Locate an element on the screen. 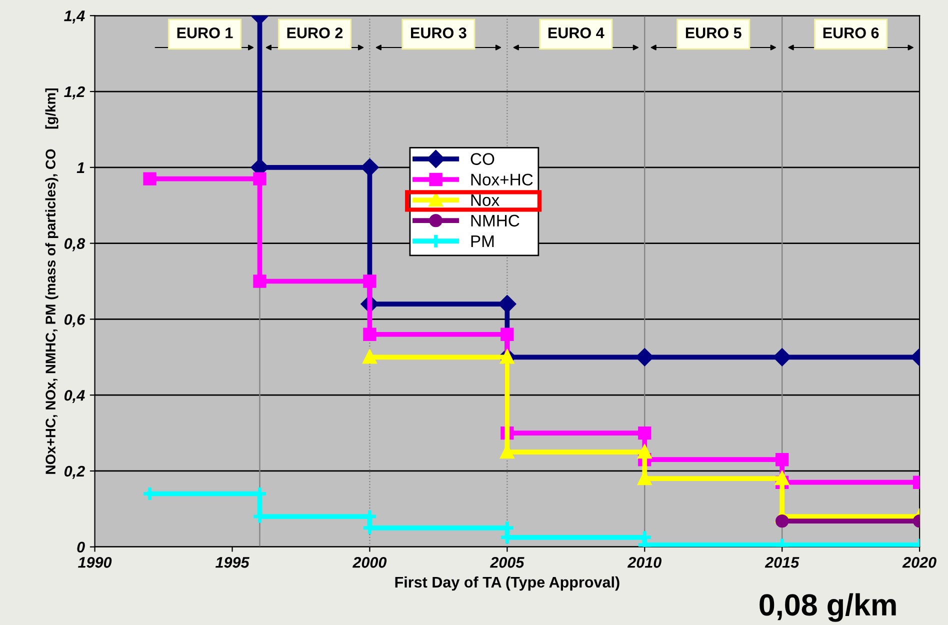 The width and height of the screenshot is (948, 625). y-tick-label: 0,6 is located at coordinates (75, 321).